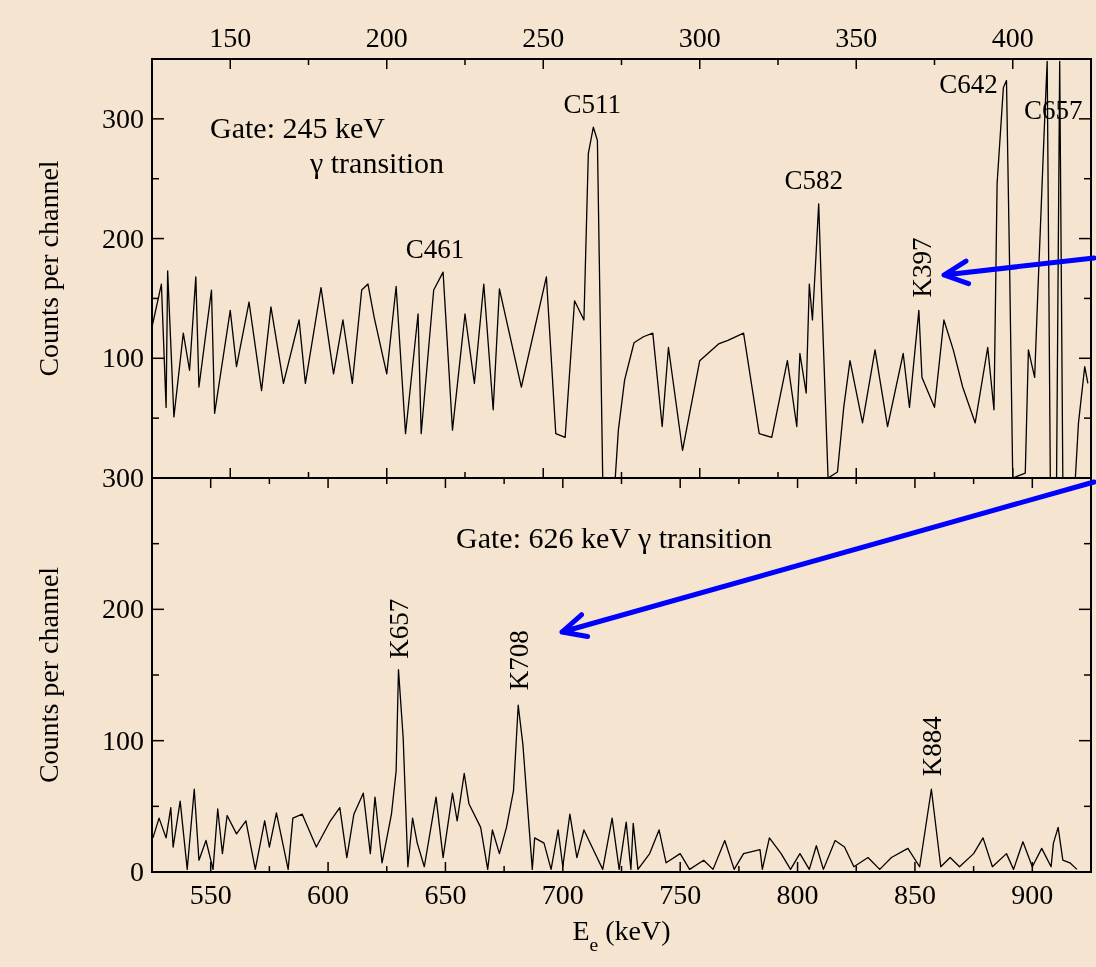  What do you see at coordinates (1032, 894) in the screenshot?
I see `x-tick-label: 900` at bounding box center [1032, 894].